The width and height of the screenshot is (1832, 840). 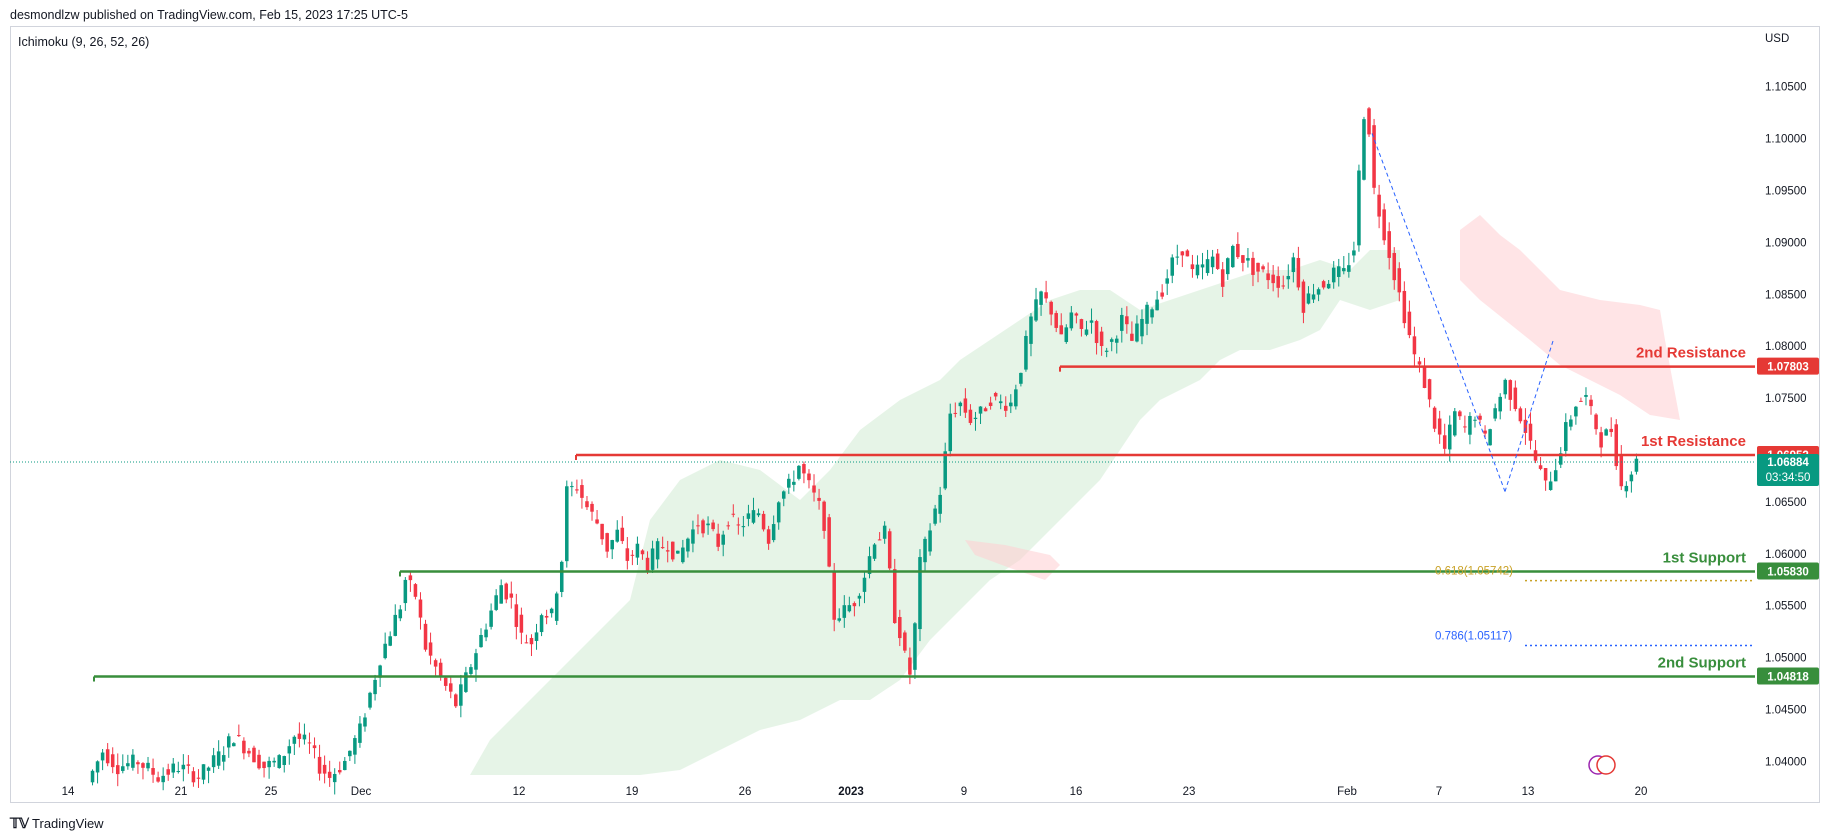 What do you see at coordinates (1786, 762) in the screenshot?
I see `y-tick-label: 1.04000` at bounding box center [1786, 762].